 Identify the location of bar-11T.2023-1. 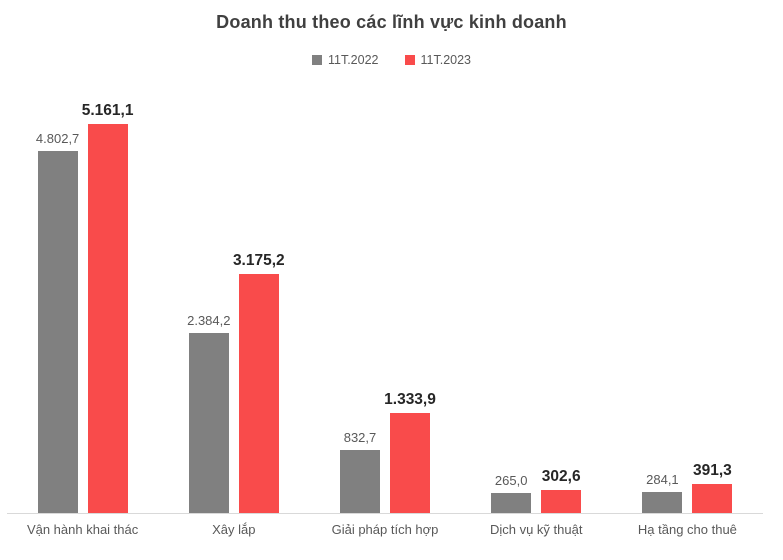
(107, 318).